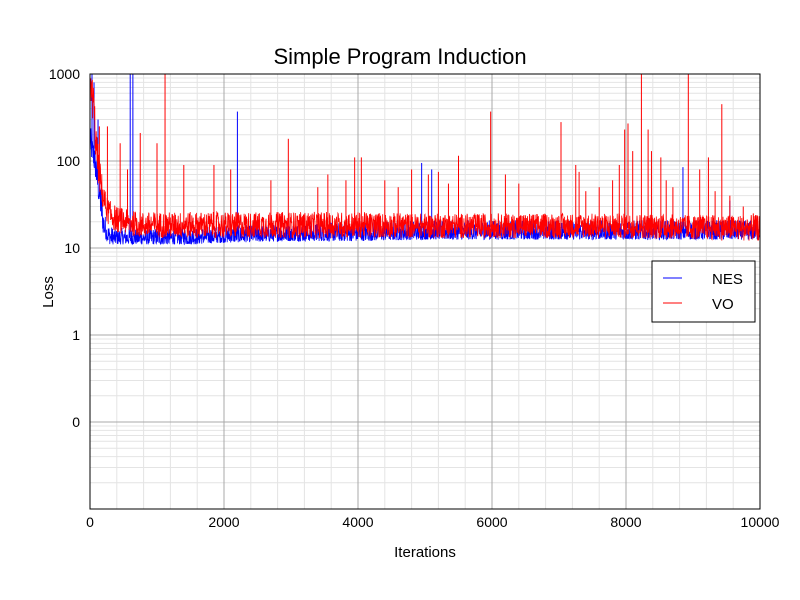  What do you see at coordinates (64, 74) in the screenshot?
I see `y-tick-label: 1000` at bounding box center [64, 74].